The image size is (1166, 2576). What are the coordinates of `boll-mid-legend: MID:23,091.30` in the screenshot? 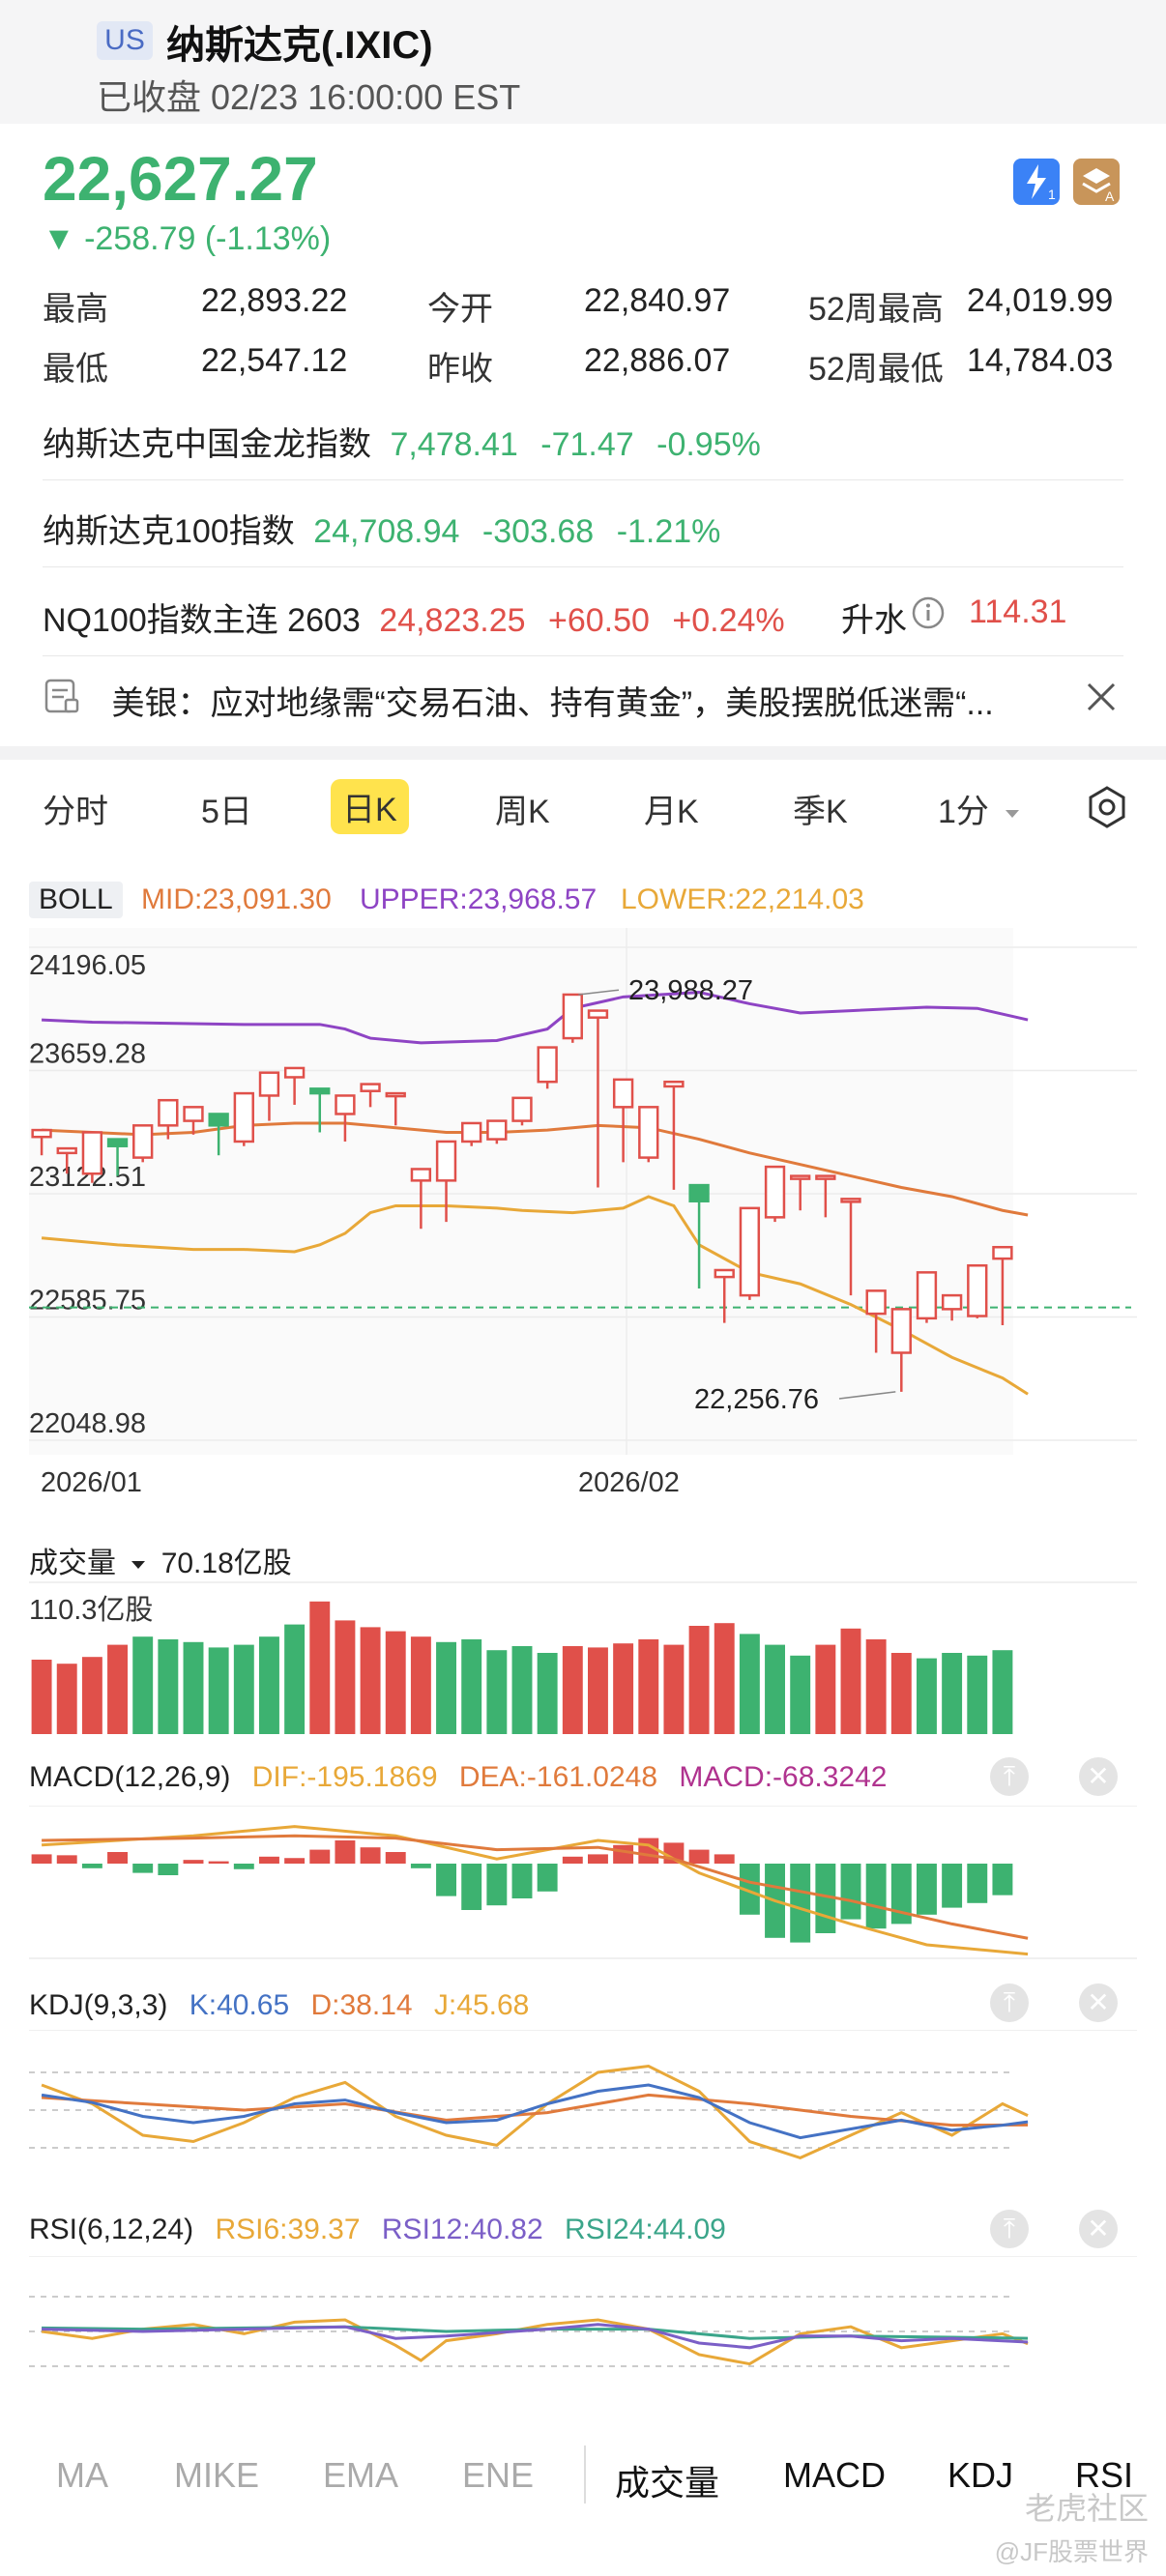 It's located at (236, 899).